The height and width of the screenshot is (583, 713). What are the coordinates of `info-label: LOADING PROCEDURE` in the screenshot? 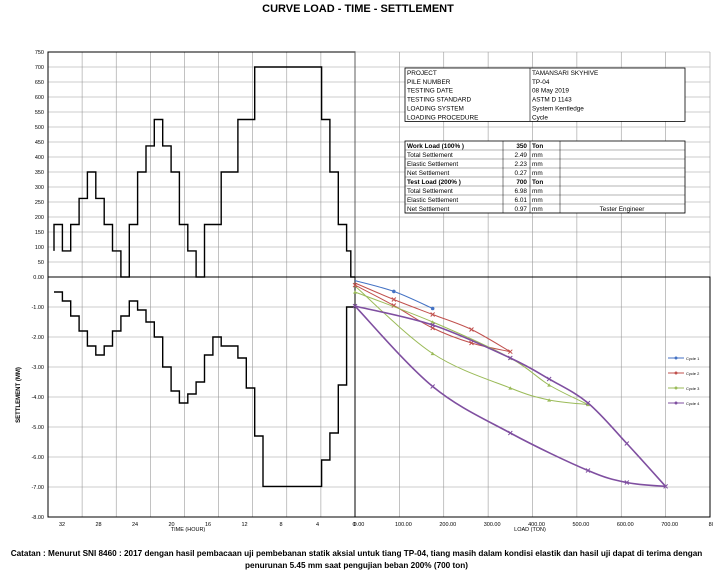 It's located at (442, 117).